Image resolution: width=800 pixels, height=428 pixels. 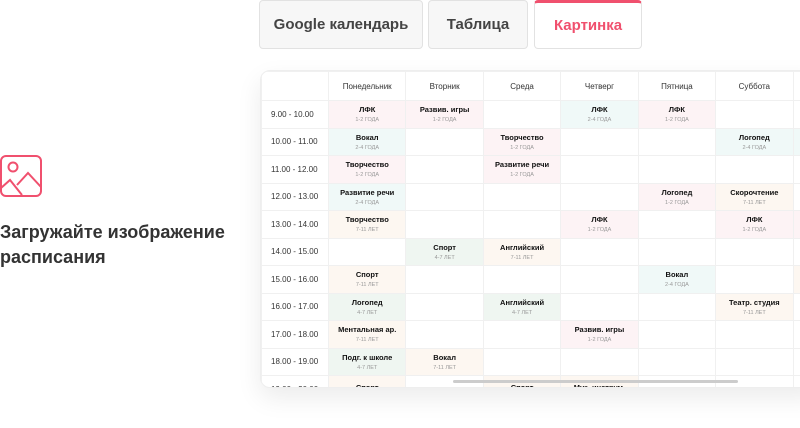 I want to click on lesson-cell: Логопед 4-7 ЛЕТ, so click(x=367, y=306).